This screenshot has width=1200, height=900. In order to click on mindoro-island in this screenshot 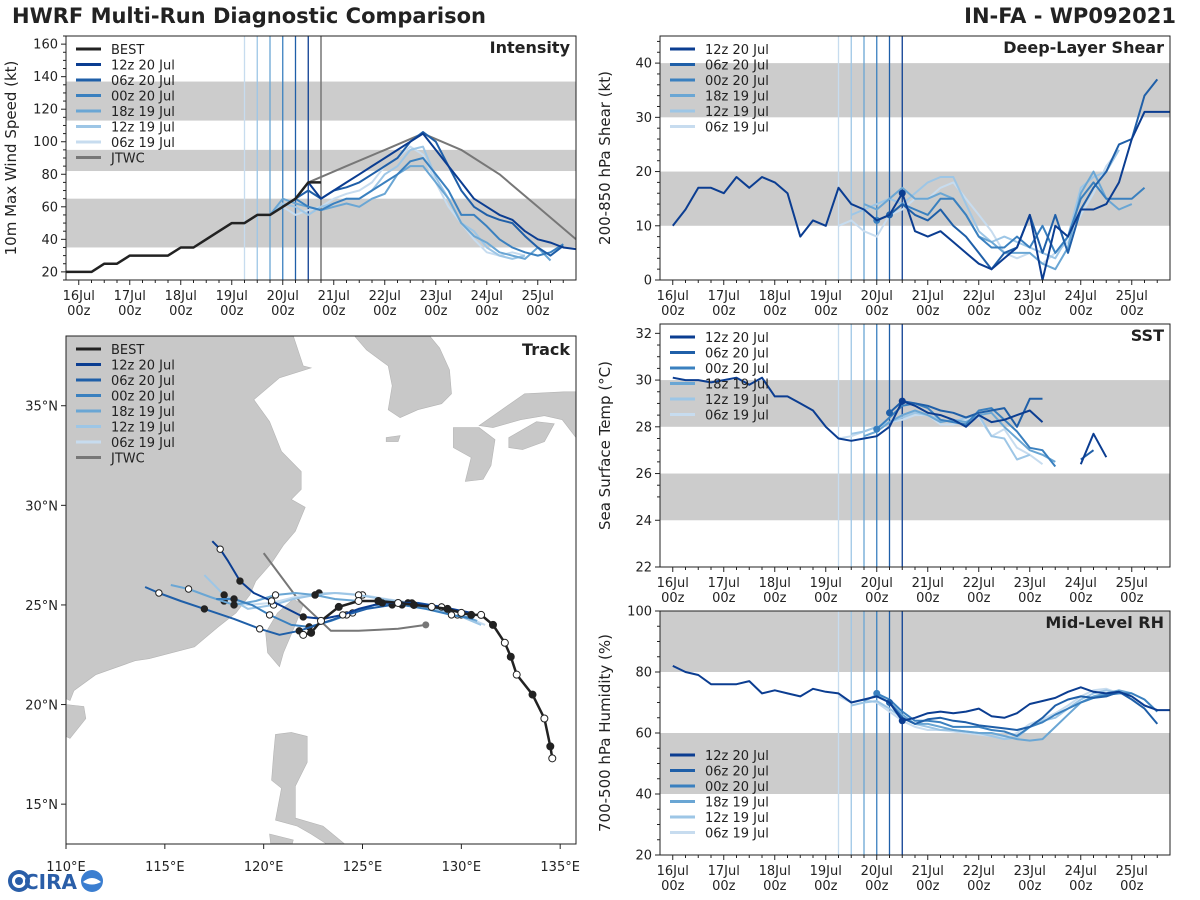, I will do `click(281, 838)`.